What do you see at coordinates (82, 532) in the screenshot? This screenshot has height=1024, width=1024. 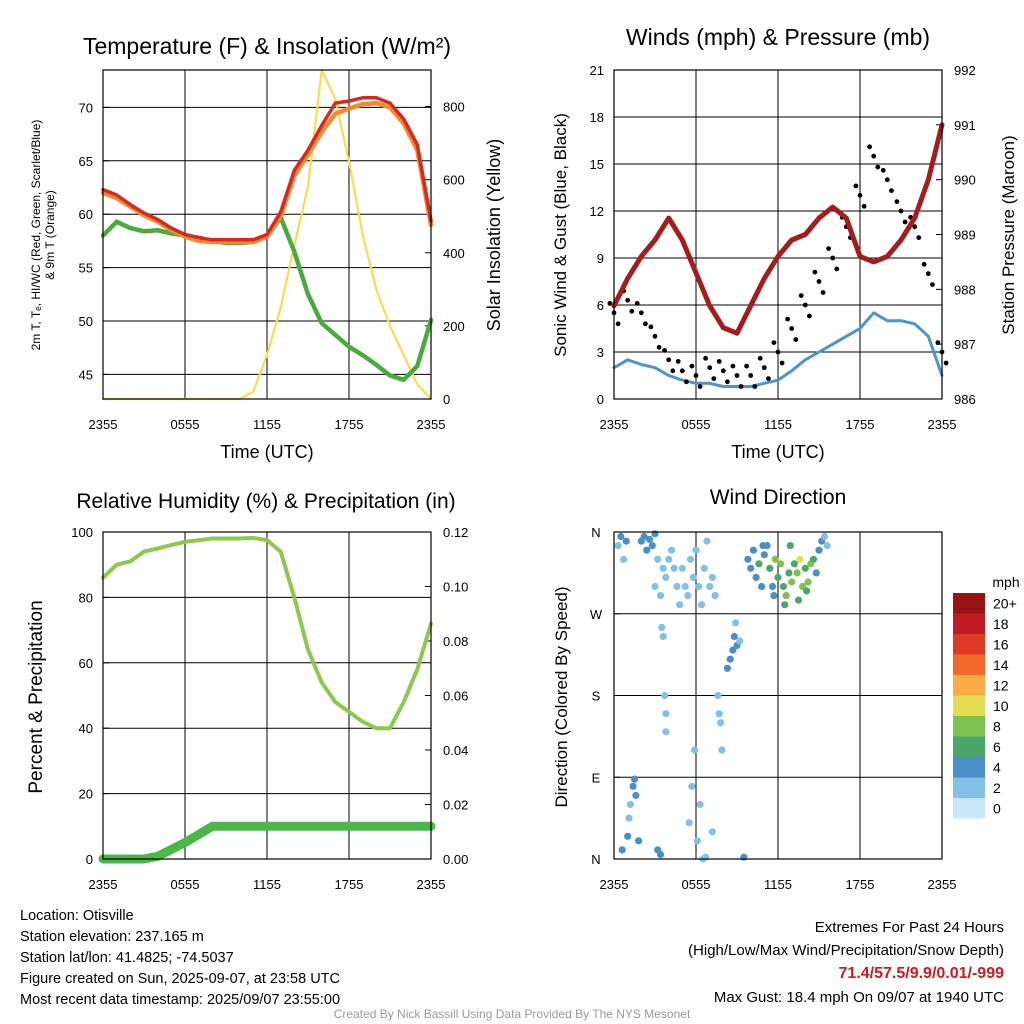 I see `y-tick-label: 100` at bounding box center [82, 532].